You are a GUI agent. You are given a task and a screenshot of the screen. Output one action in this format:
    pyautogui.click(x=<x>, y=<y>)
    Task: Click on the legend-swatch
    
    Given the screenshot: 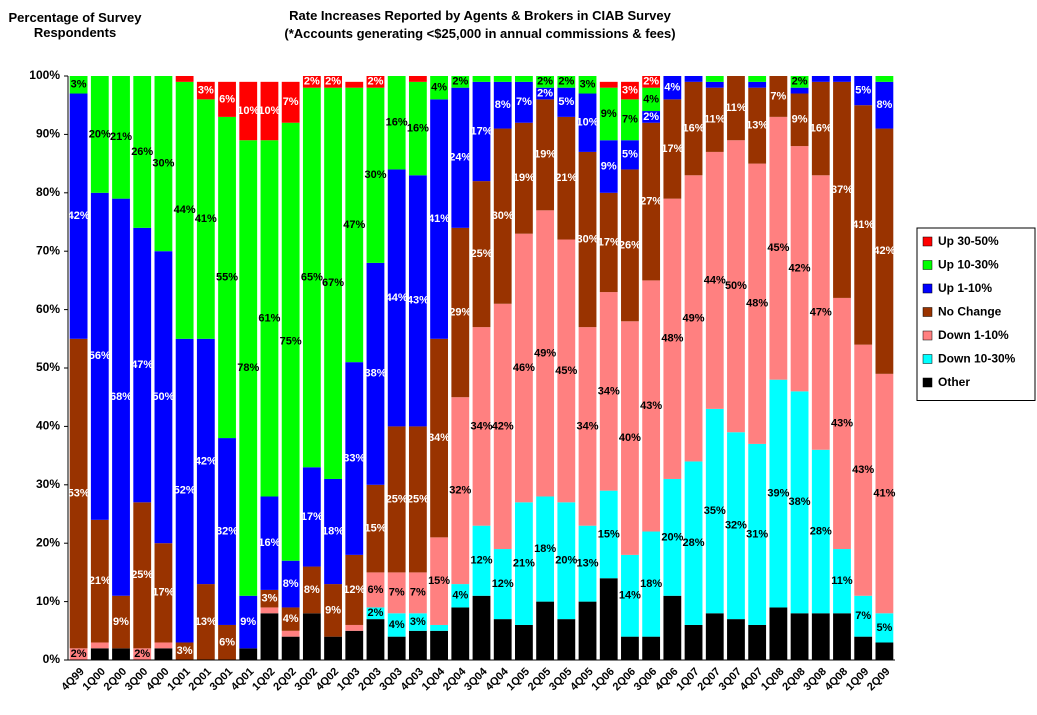 What is the action you would take?
    pyautogui.click(x=927, y=312)
    